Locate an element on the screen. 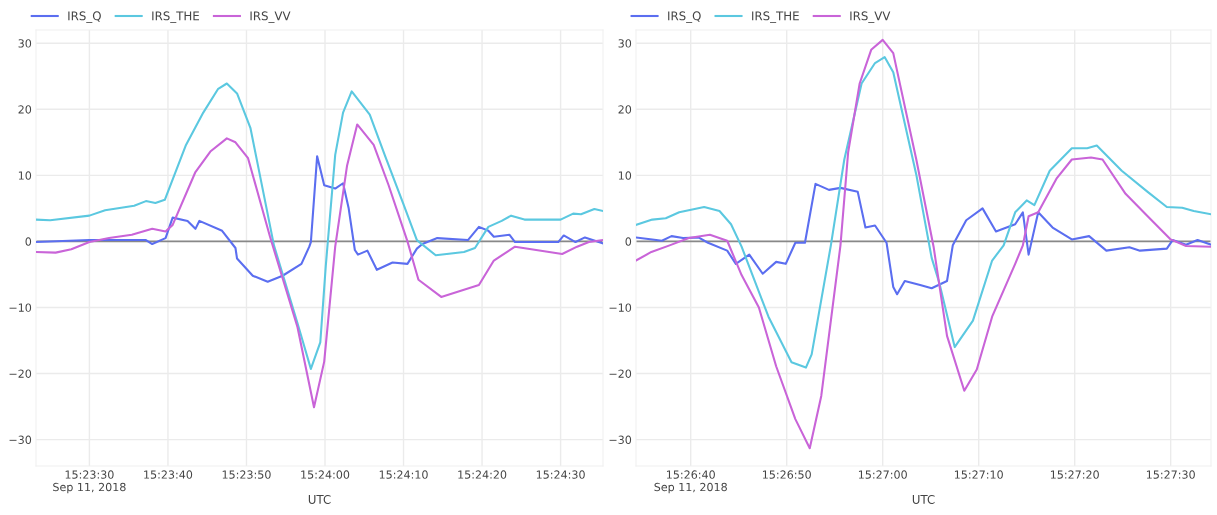  x-tick-label: 15:26:40 Sep 11, 2018 is located at coordinates (690, 482).